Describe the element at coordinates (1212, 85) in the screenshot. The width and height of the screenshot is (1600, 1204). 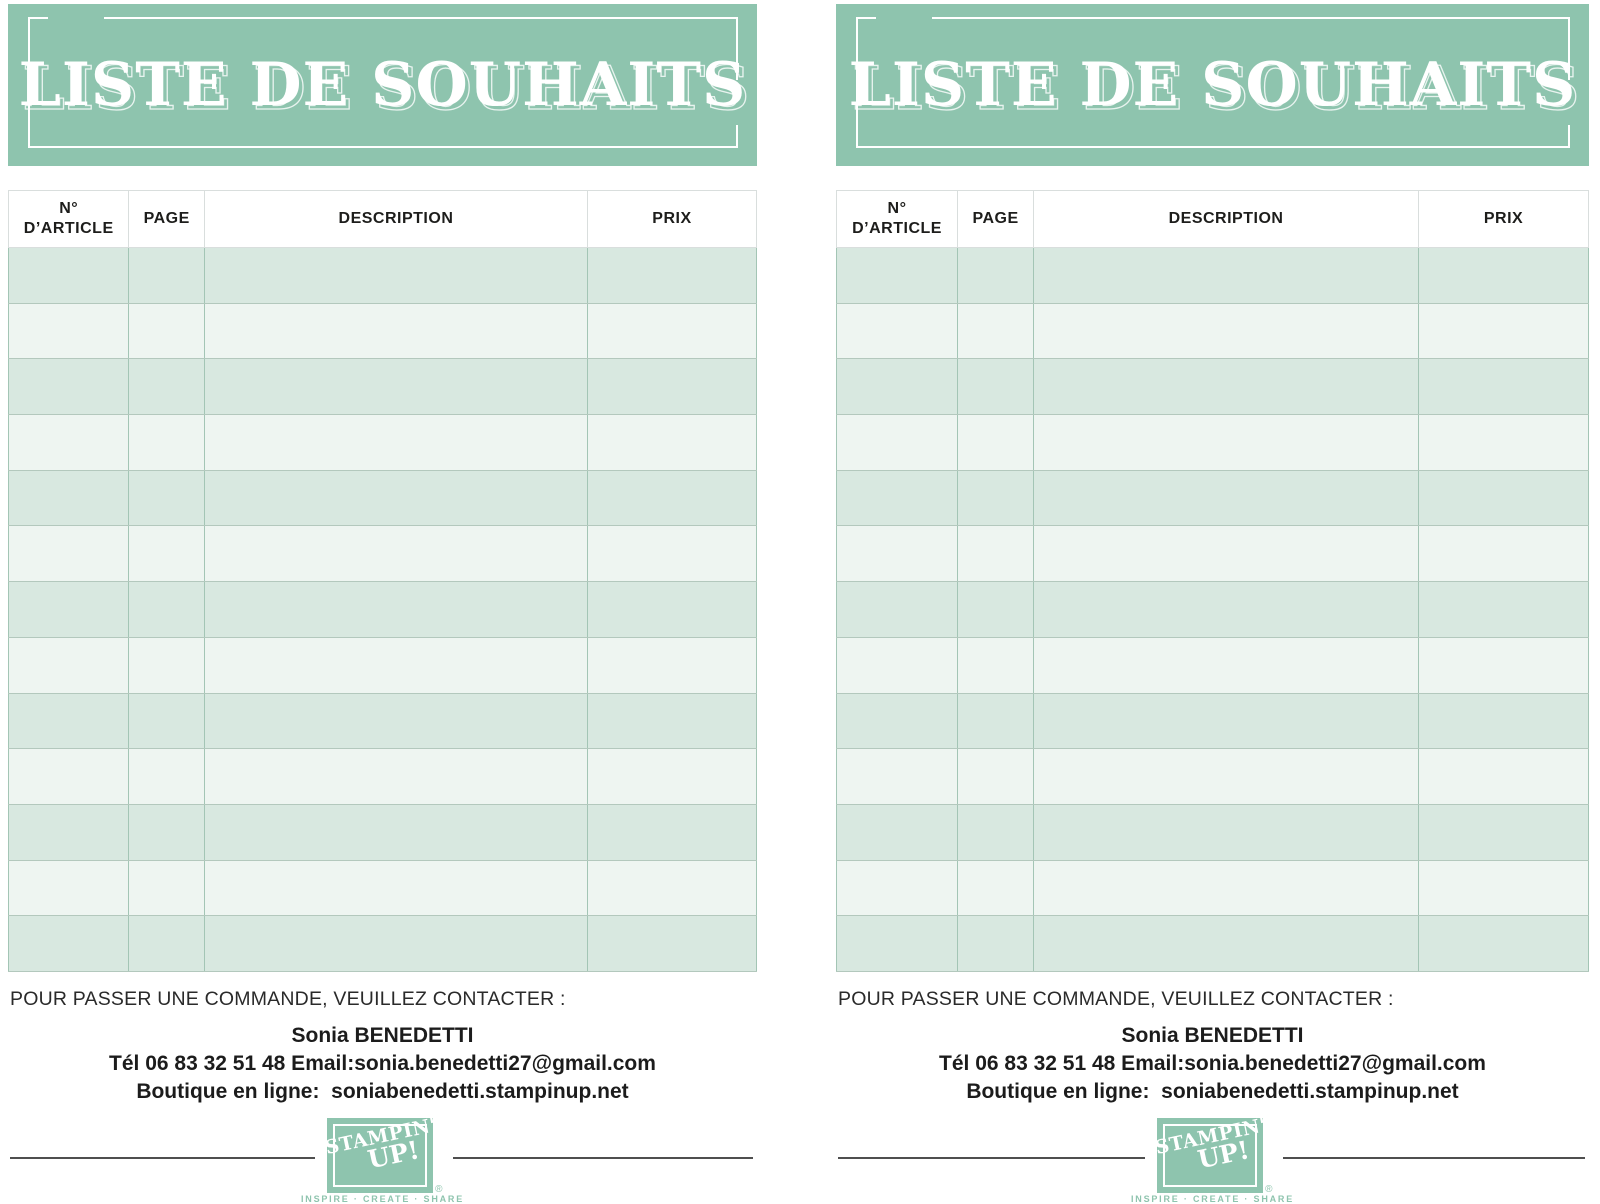
I see `title-banner: LISTE DE SOUHAITS` at that location.